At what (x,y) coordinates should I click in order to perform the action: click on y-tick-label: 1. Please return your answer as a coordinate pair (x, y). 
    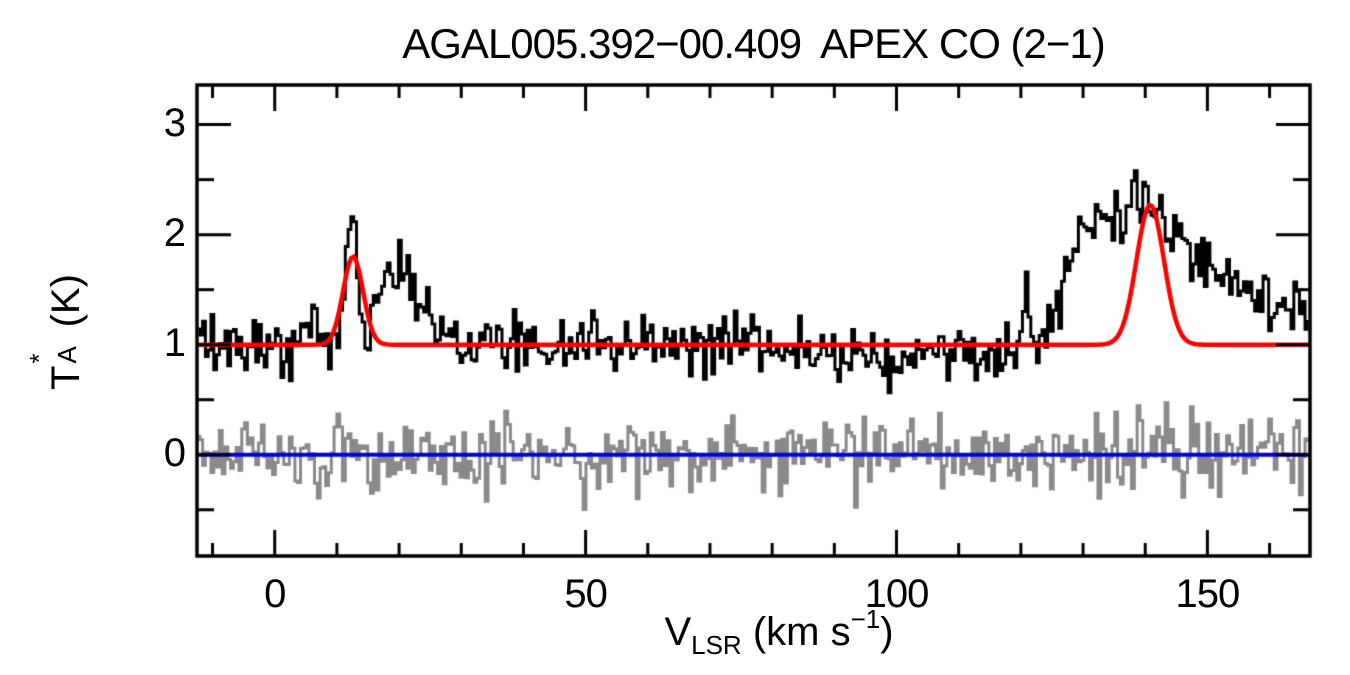
    Looking at the image, I should click on (174, 342).